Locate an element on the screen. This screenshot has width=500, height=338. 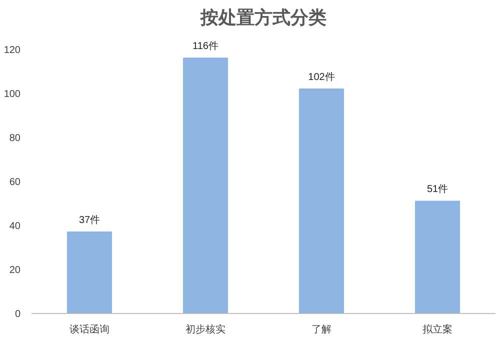
y-tick-label: 20 is located at coordinates (15, 270).